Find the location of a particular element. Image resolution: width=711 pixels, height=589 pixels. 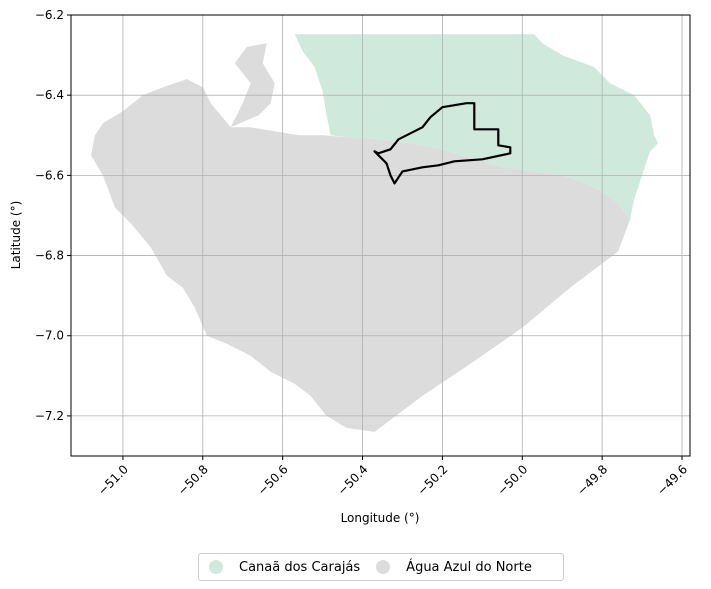

x-tick-label: −50.0 is located at coordinates (512, 480).